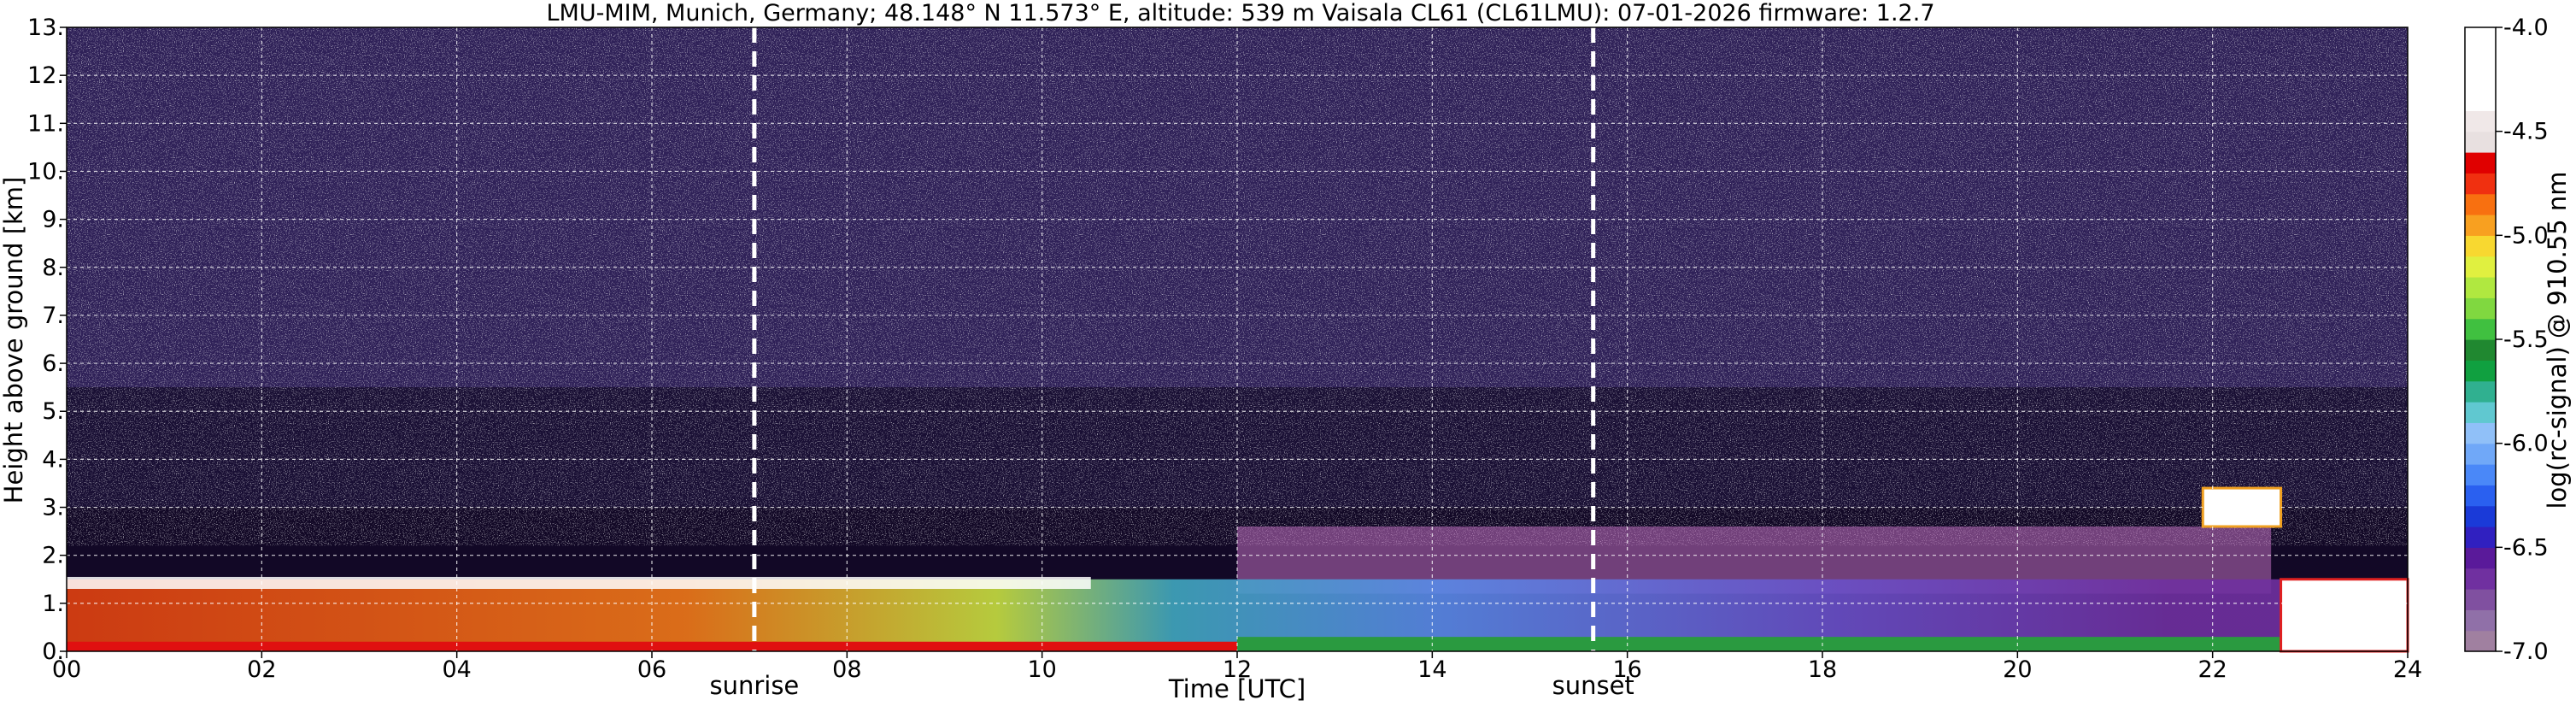 This screenshot has width=2576, height=706. Describe the element at coordinates (1626, 669) in the screenshot. I see `x-tick-label: 16` at that location.